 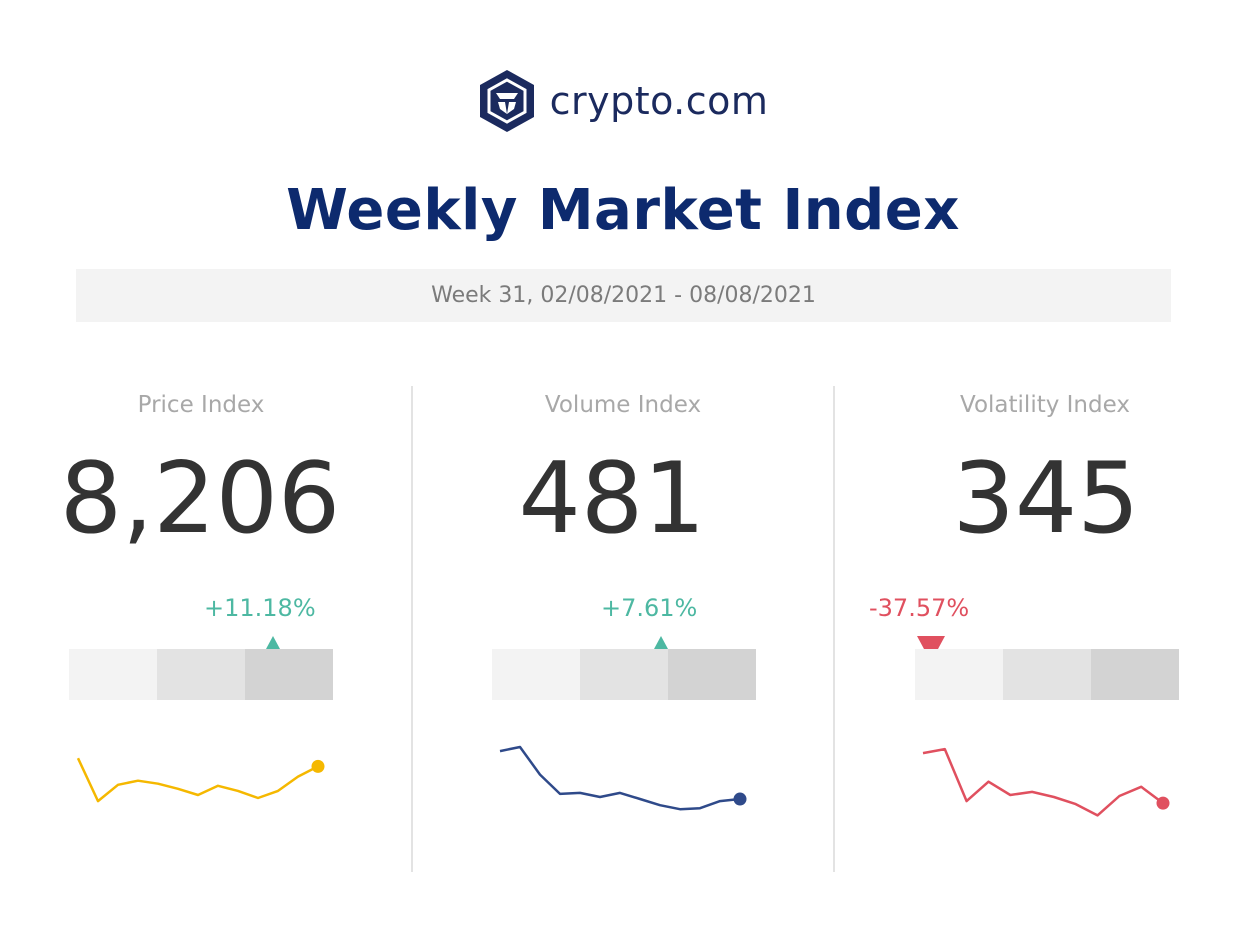 I want to click on price-index-label: Price Index, so click(x=201, y=405).